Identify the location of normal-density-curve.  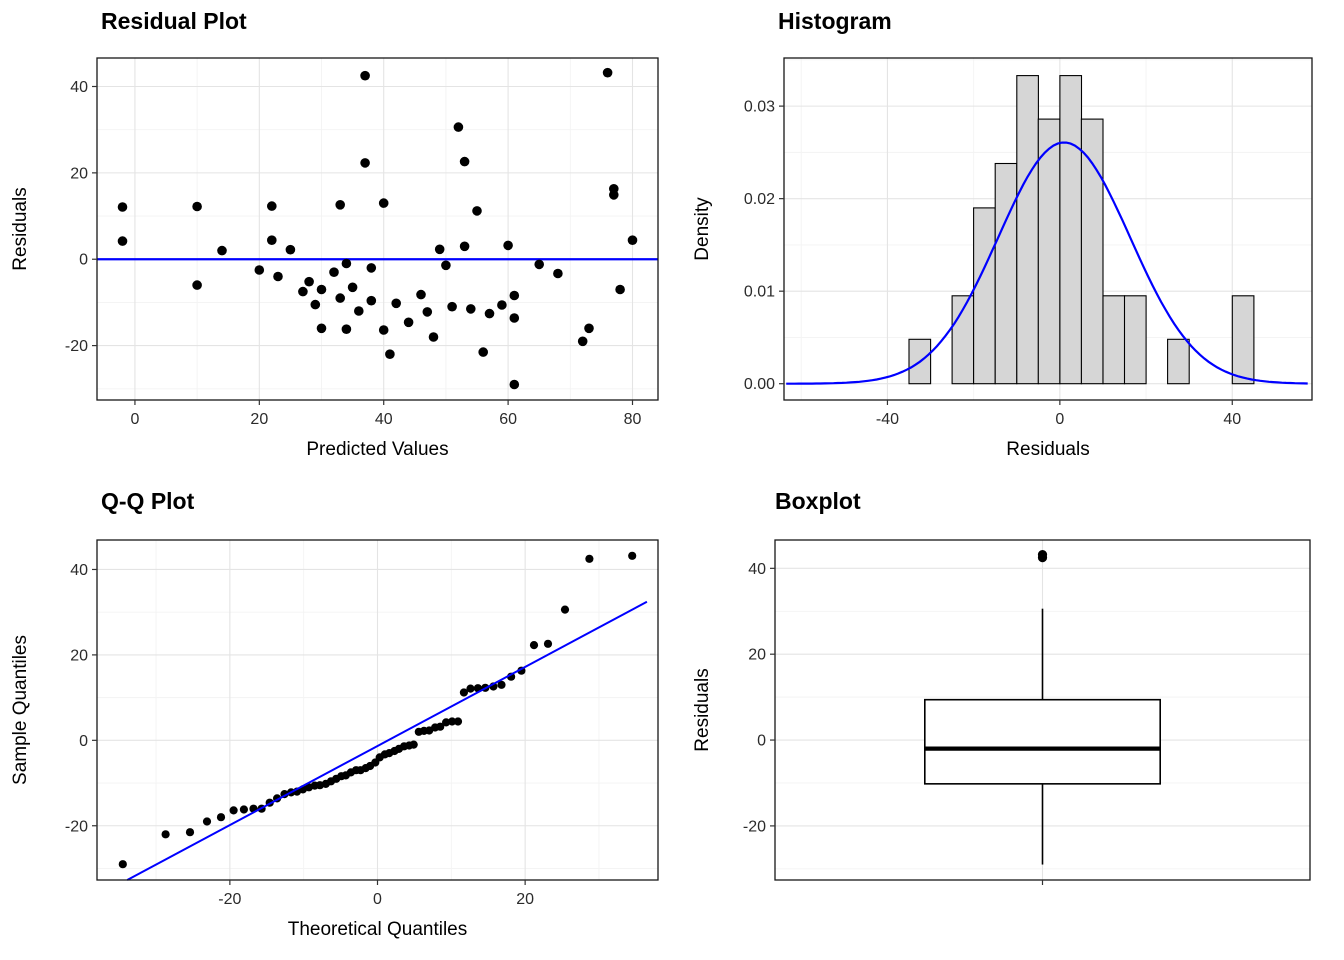
(1047, 263).